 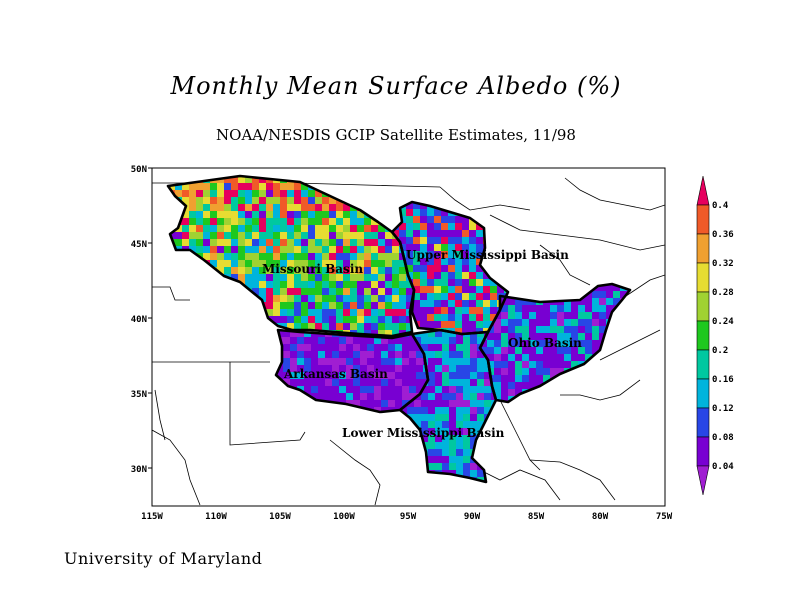 I want to click on color-legend-label: 0.12, so click(x=723, y=409).